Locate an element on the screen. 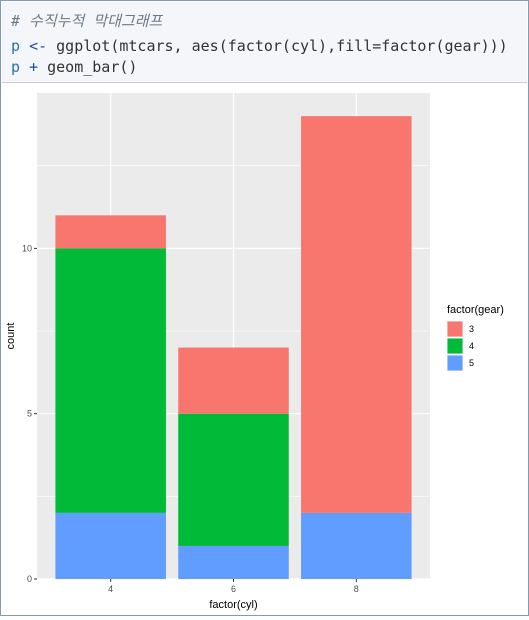 This screenshot has height=620, width=529. y-tick-label: 10 is located at coordinates (27, 248).